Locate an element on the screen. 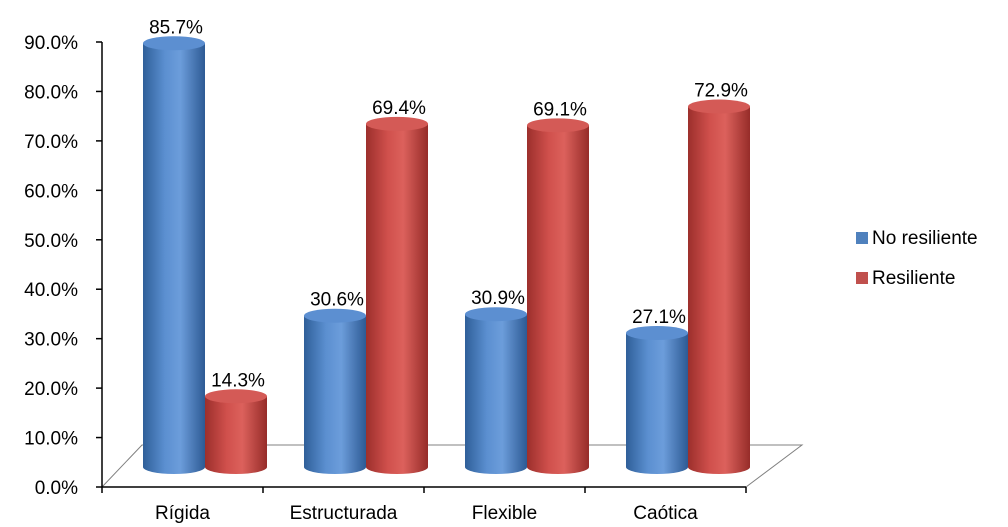 The width and height of the screenshot is (1008, 527). data-label: 69.1% is located at coordinates (560, 109).